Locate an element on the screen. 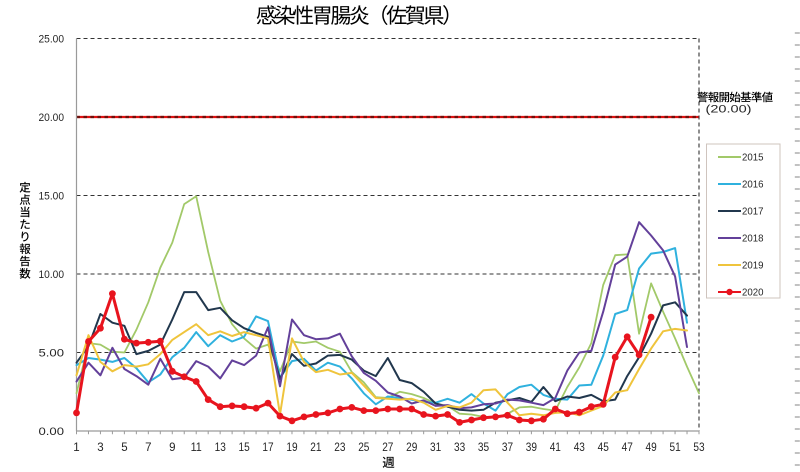  svg-text: 1 is located at coordinates (76, 448).